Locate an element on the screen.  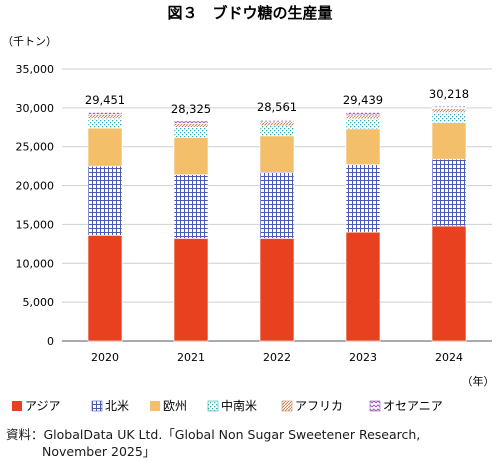
y-tick-label: 20,000 is located at coordinates (35, 186).